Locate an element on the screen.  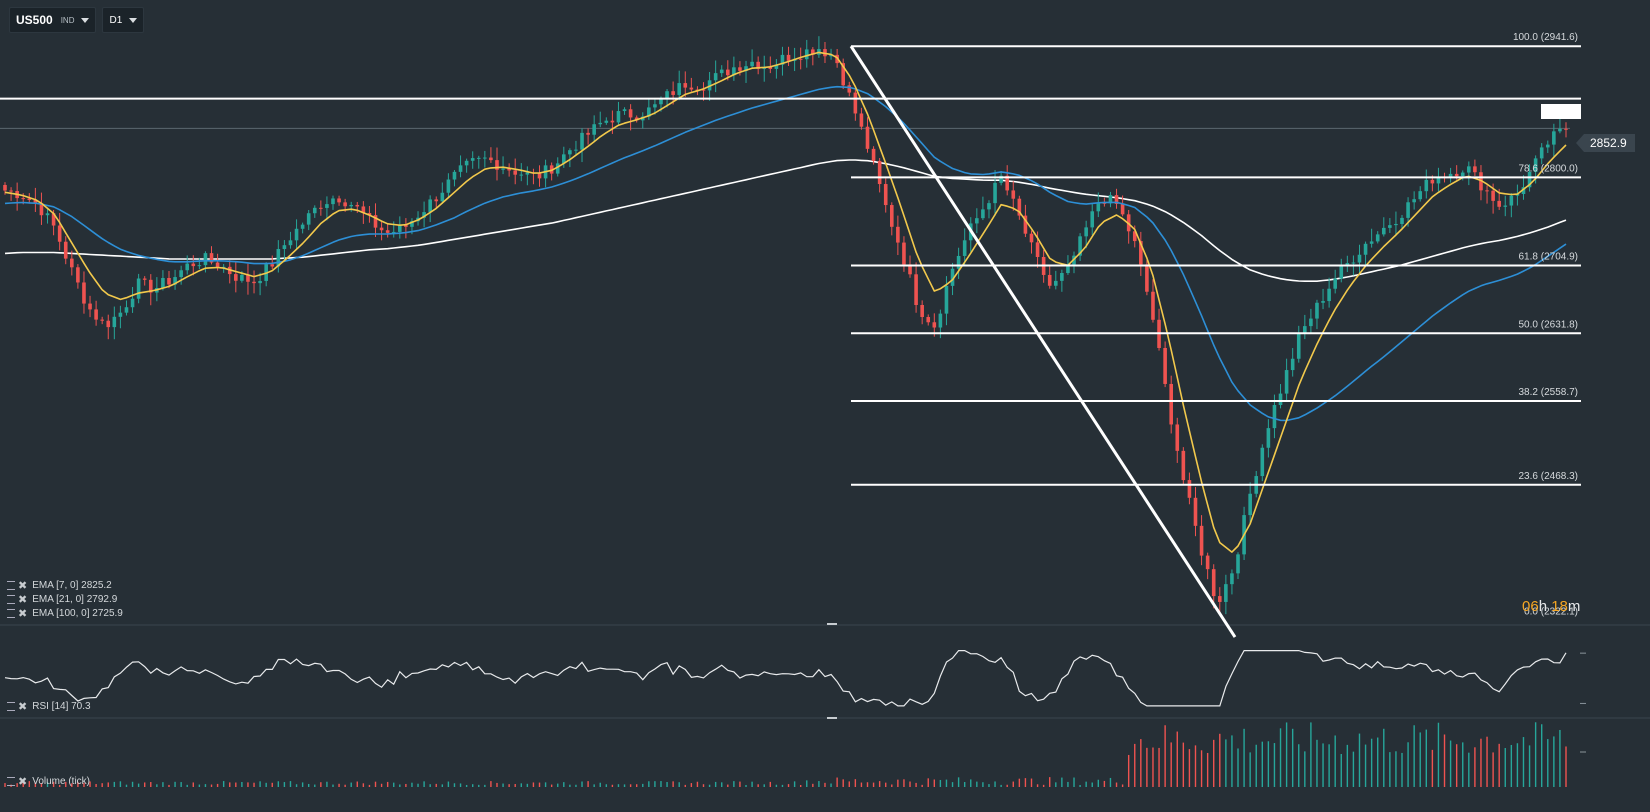
fib-level-label: 23.6 (2468.3) is located at coordinates (1549, 476).